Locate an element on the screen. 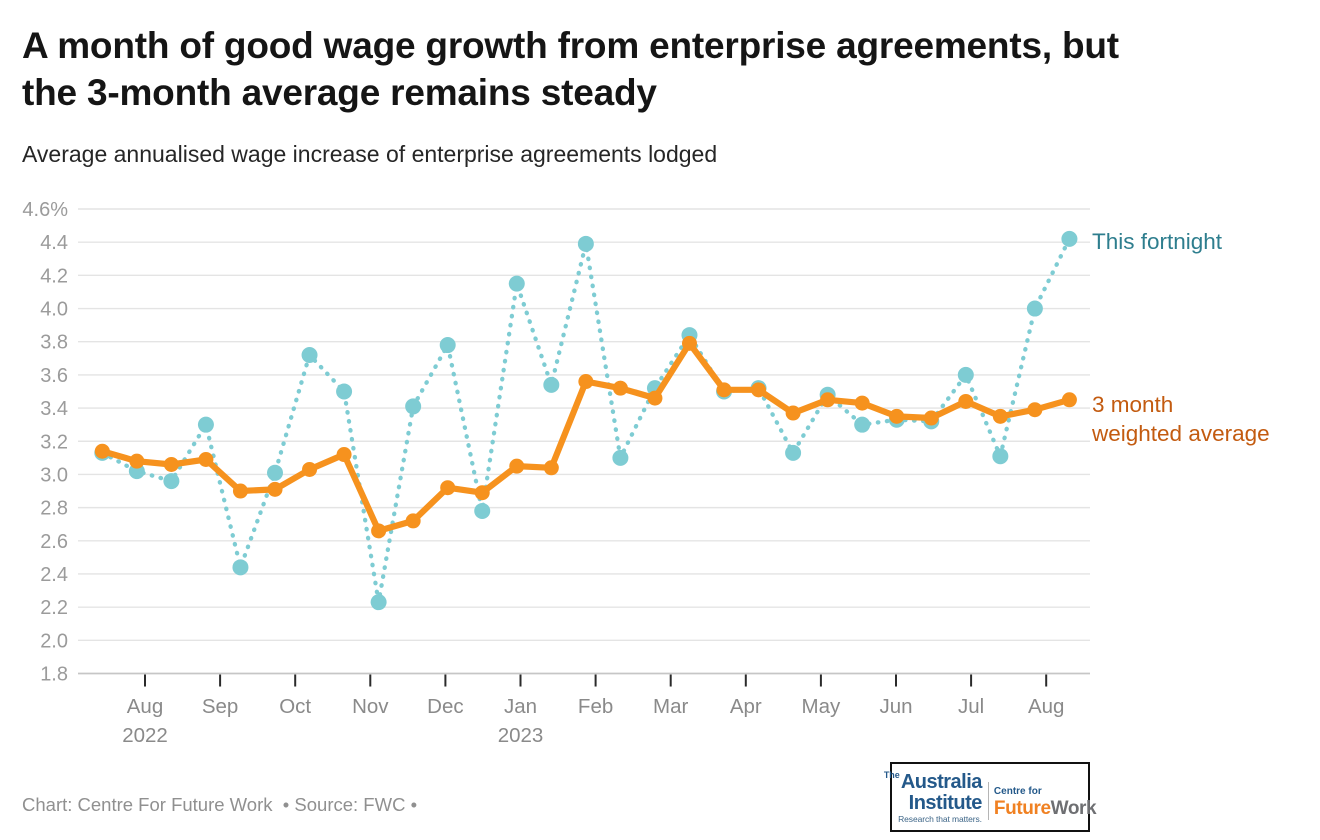 The image size is (1320, 840). y-tick-label: 4.2 is located at coordinates (54, 276).